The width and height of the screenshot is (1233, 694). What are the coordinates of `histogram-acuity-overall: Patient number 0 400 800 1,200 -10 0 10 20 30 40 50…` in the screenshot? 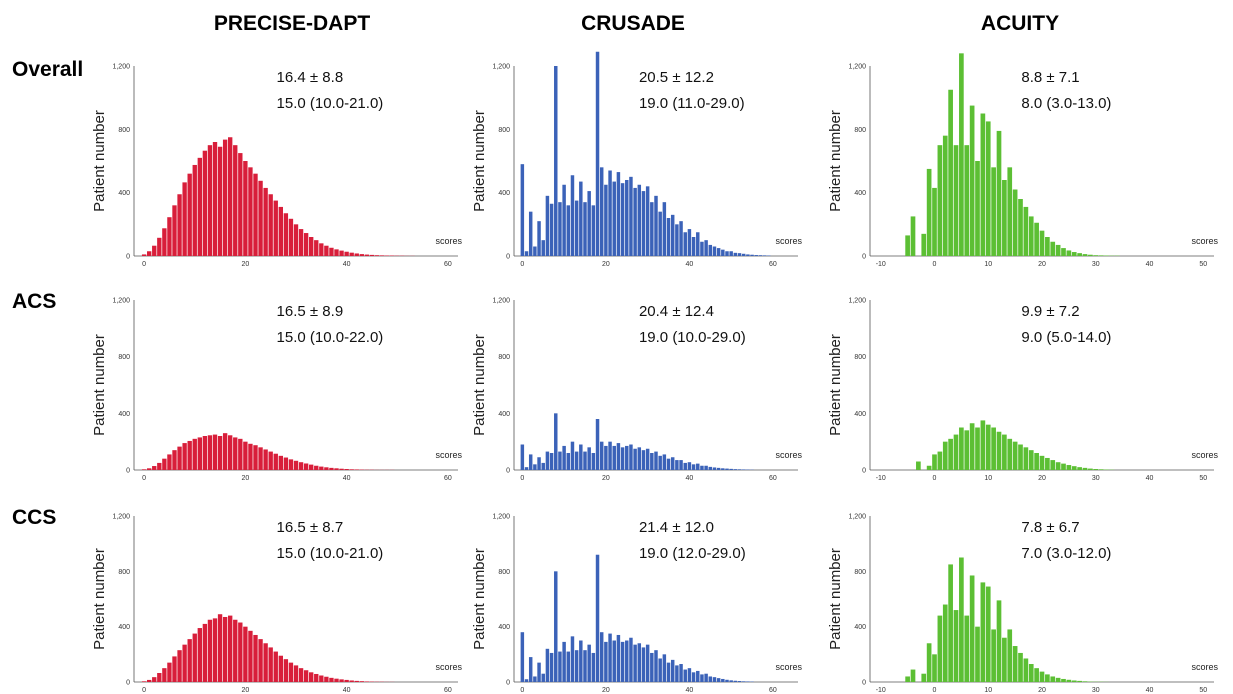 It's located at (1023, 158).